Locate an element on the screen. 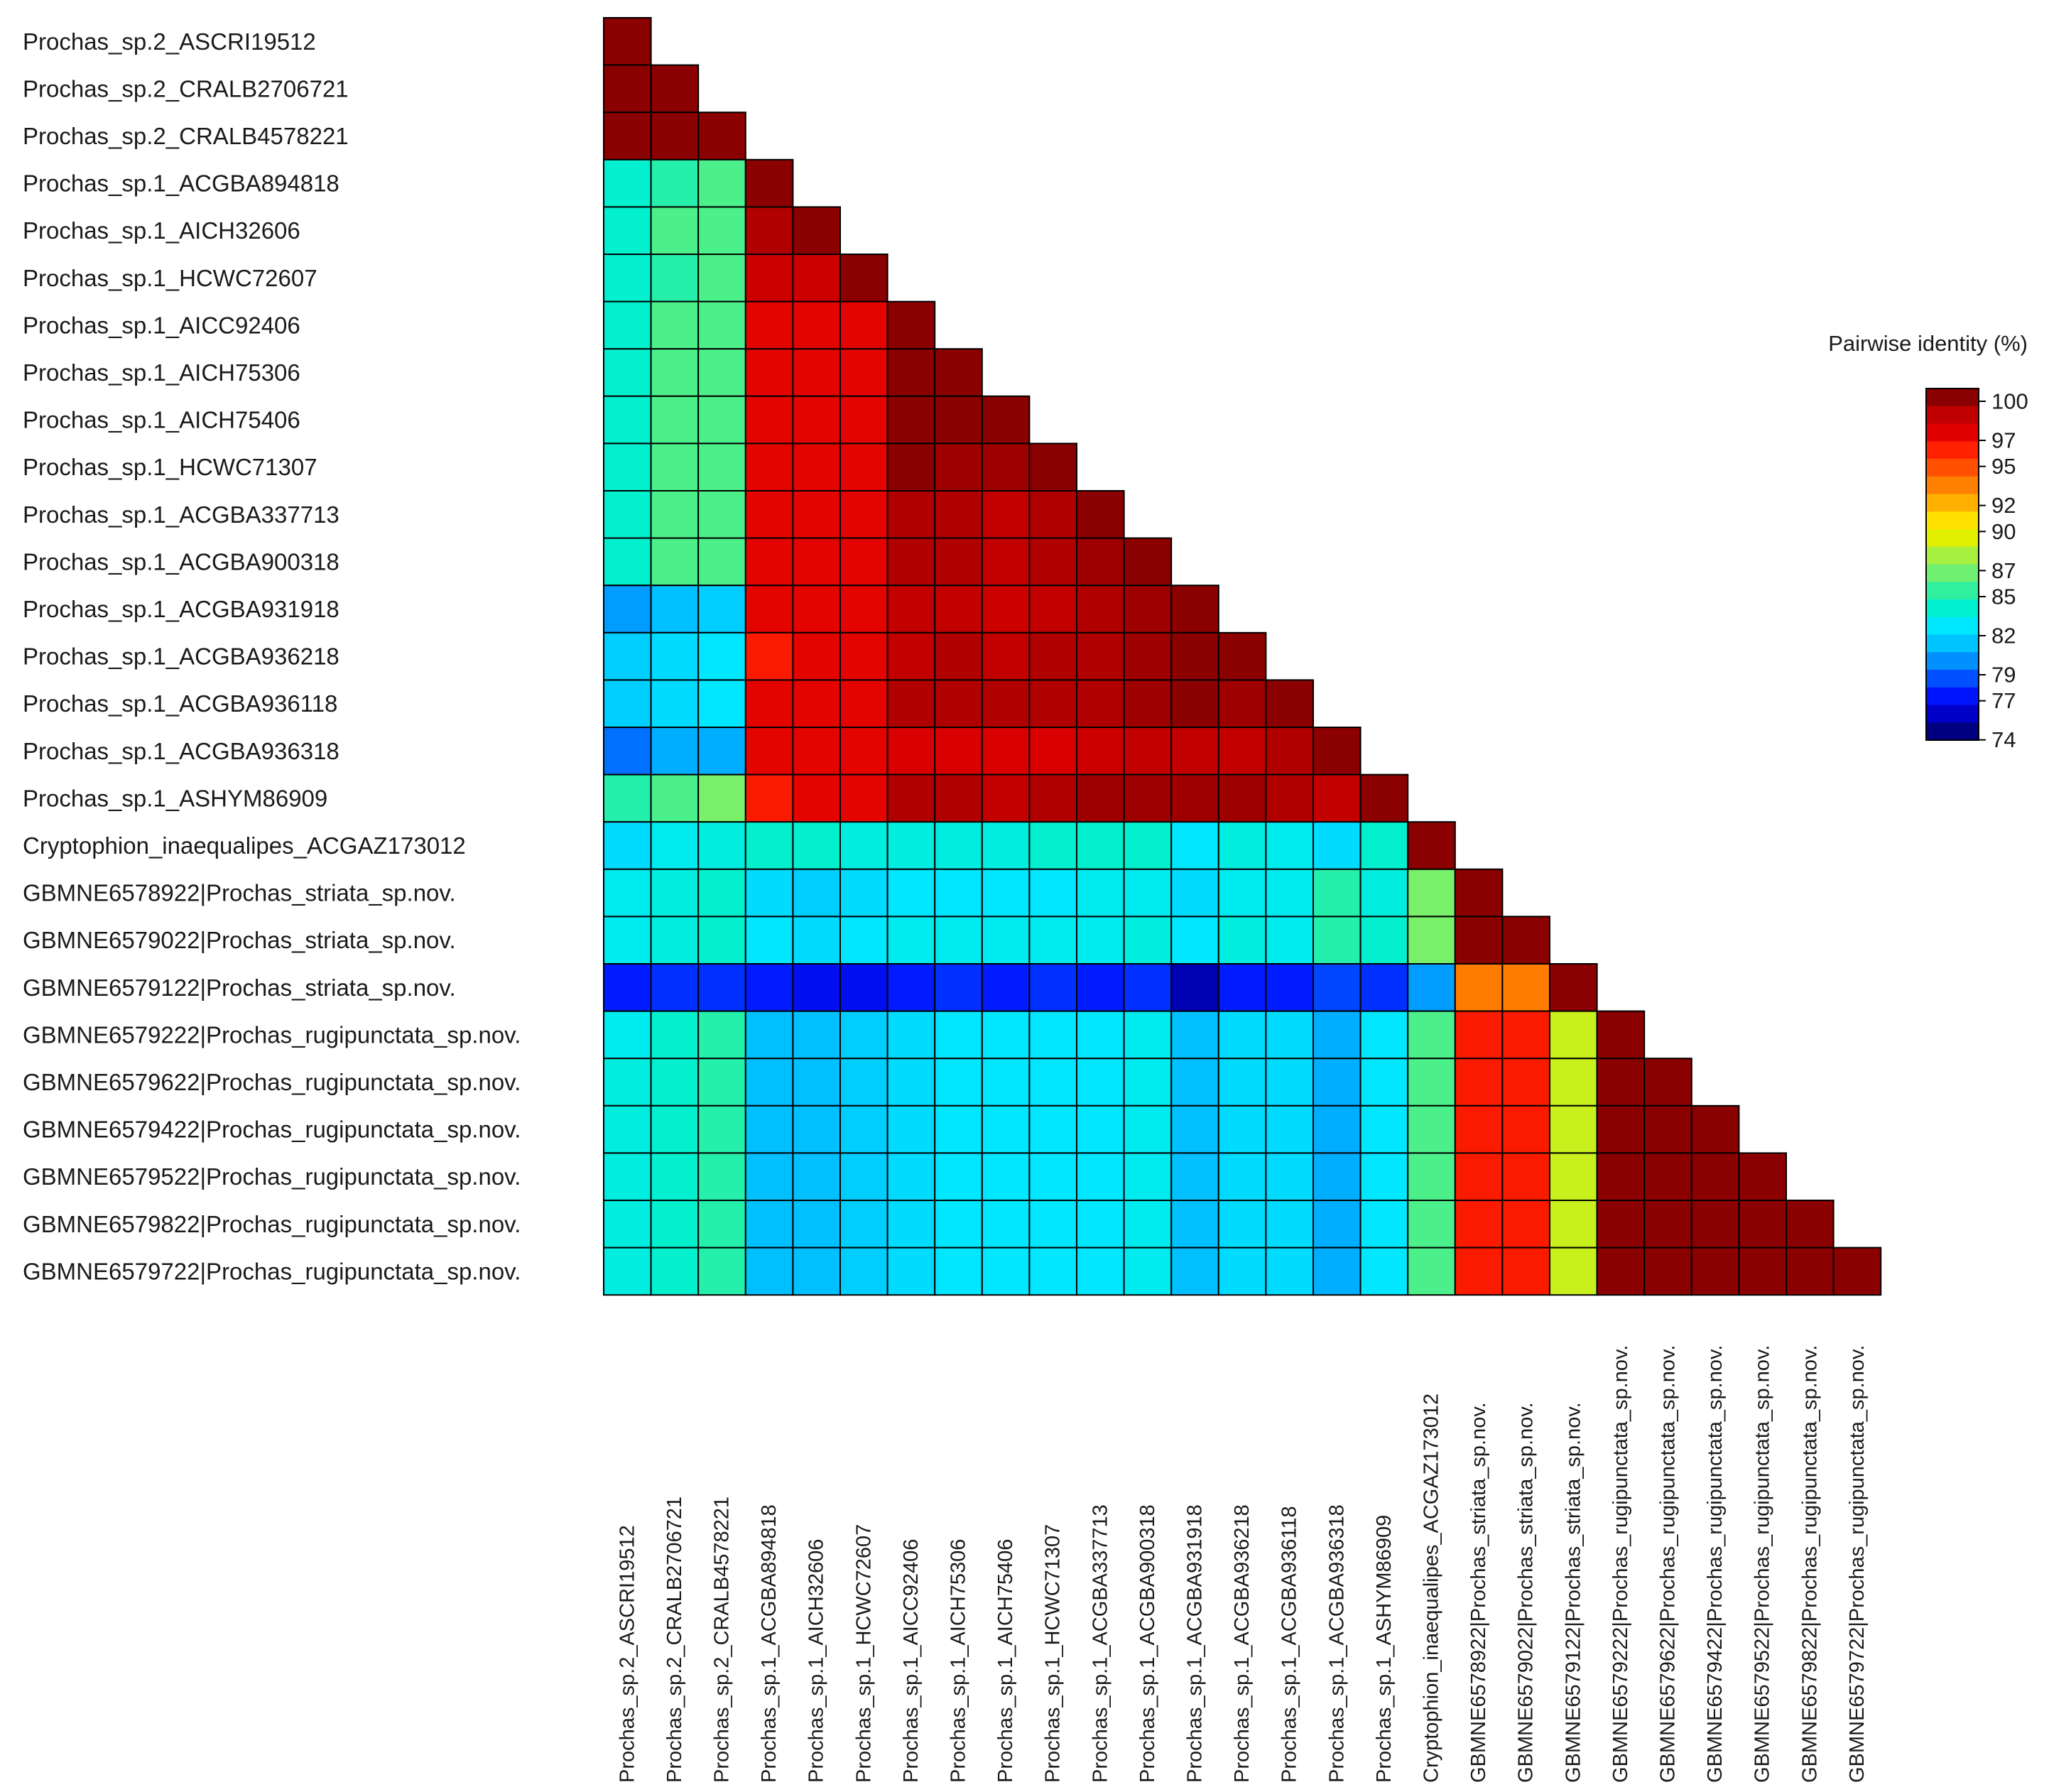 The height and width of the screenshot is (1792, 2049). row-label: Prochas_sp.1_ACGBA900318 is located at coordinates (181, 562).